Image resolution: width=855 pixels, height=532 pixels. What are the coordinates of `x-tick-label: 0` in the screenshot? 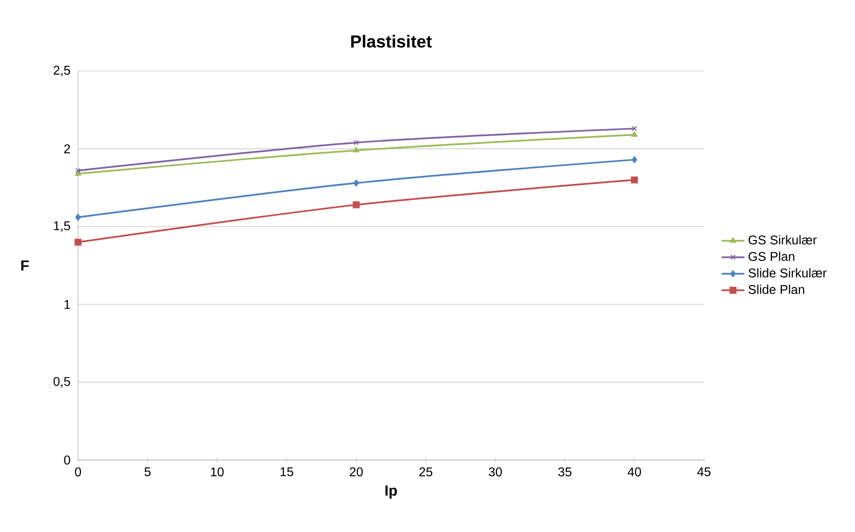 It's located at (78, 471).